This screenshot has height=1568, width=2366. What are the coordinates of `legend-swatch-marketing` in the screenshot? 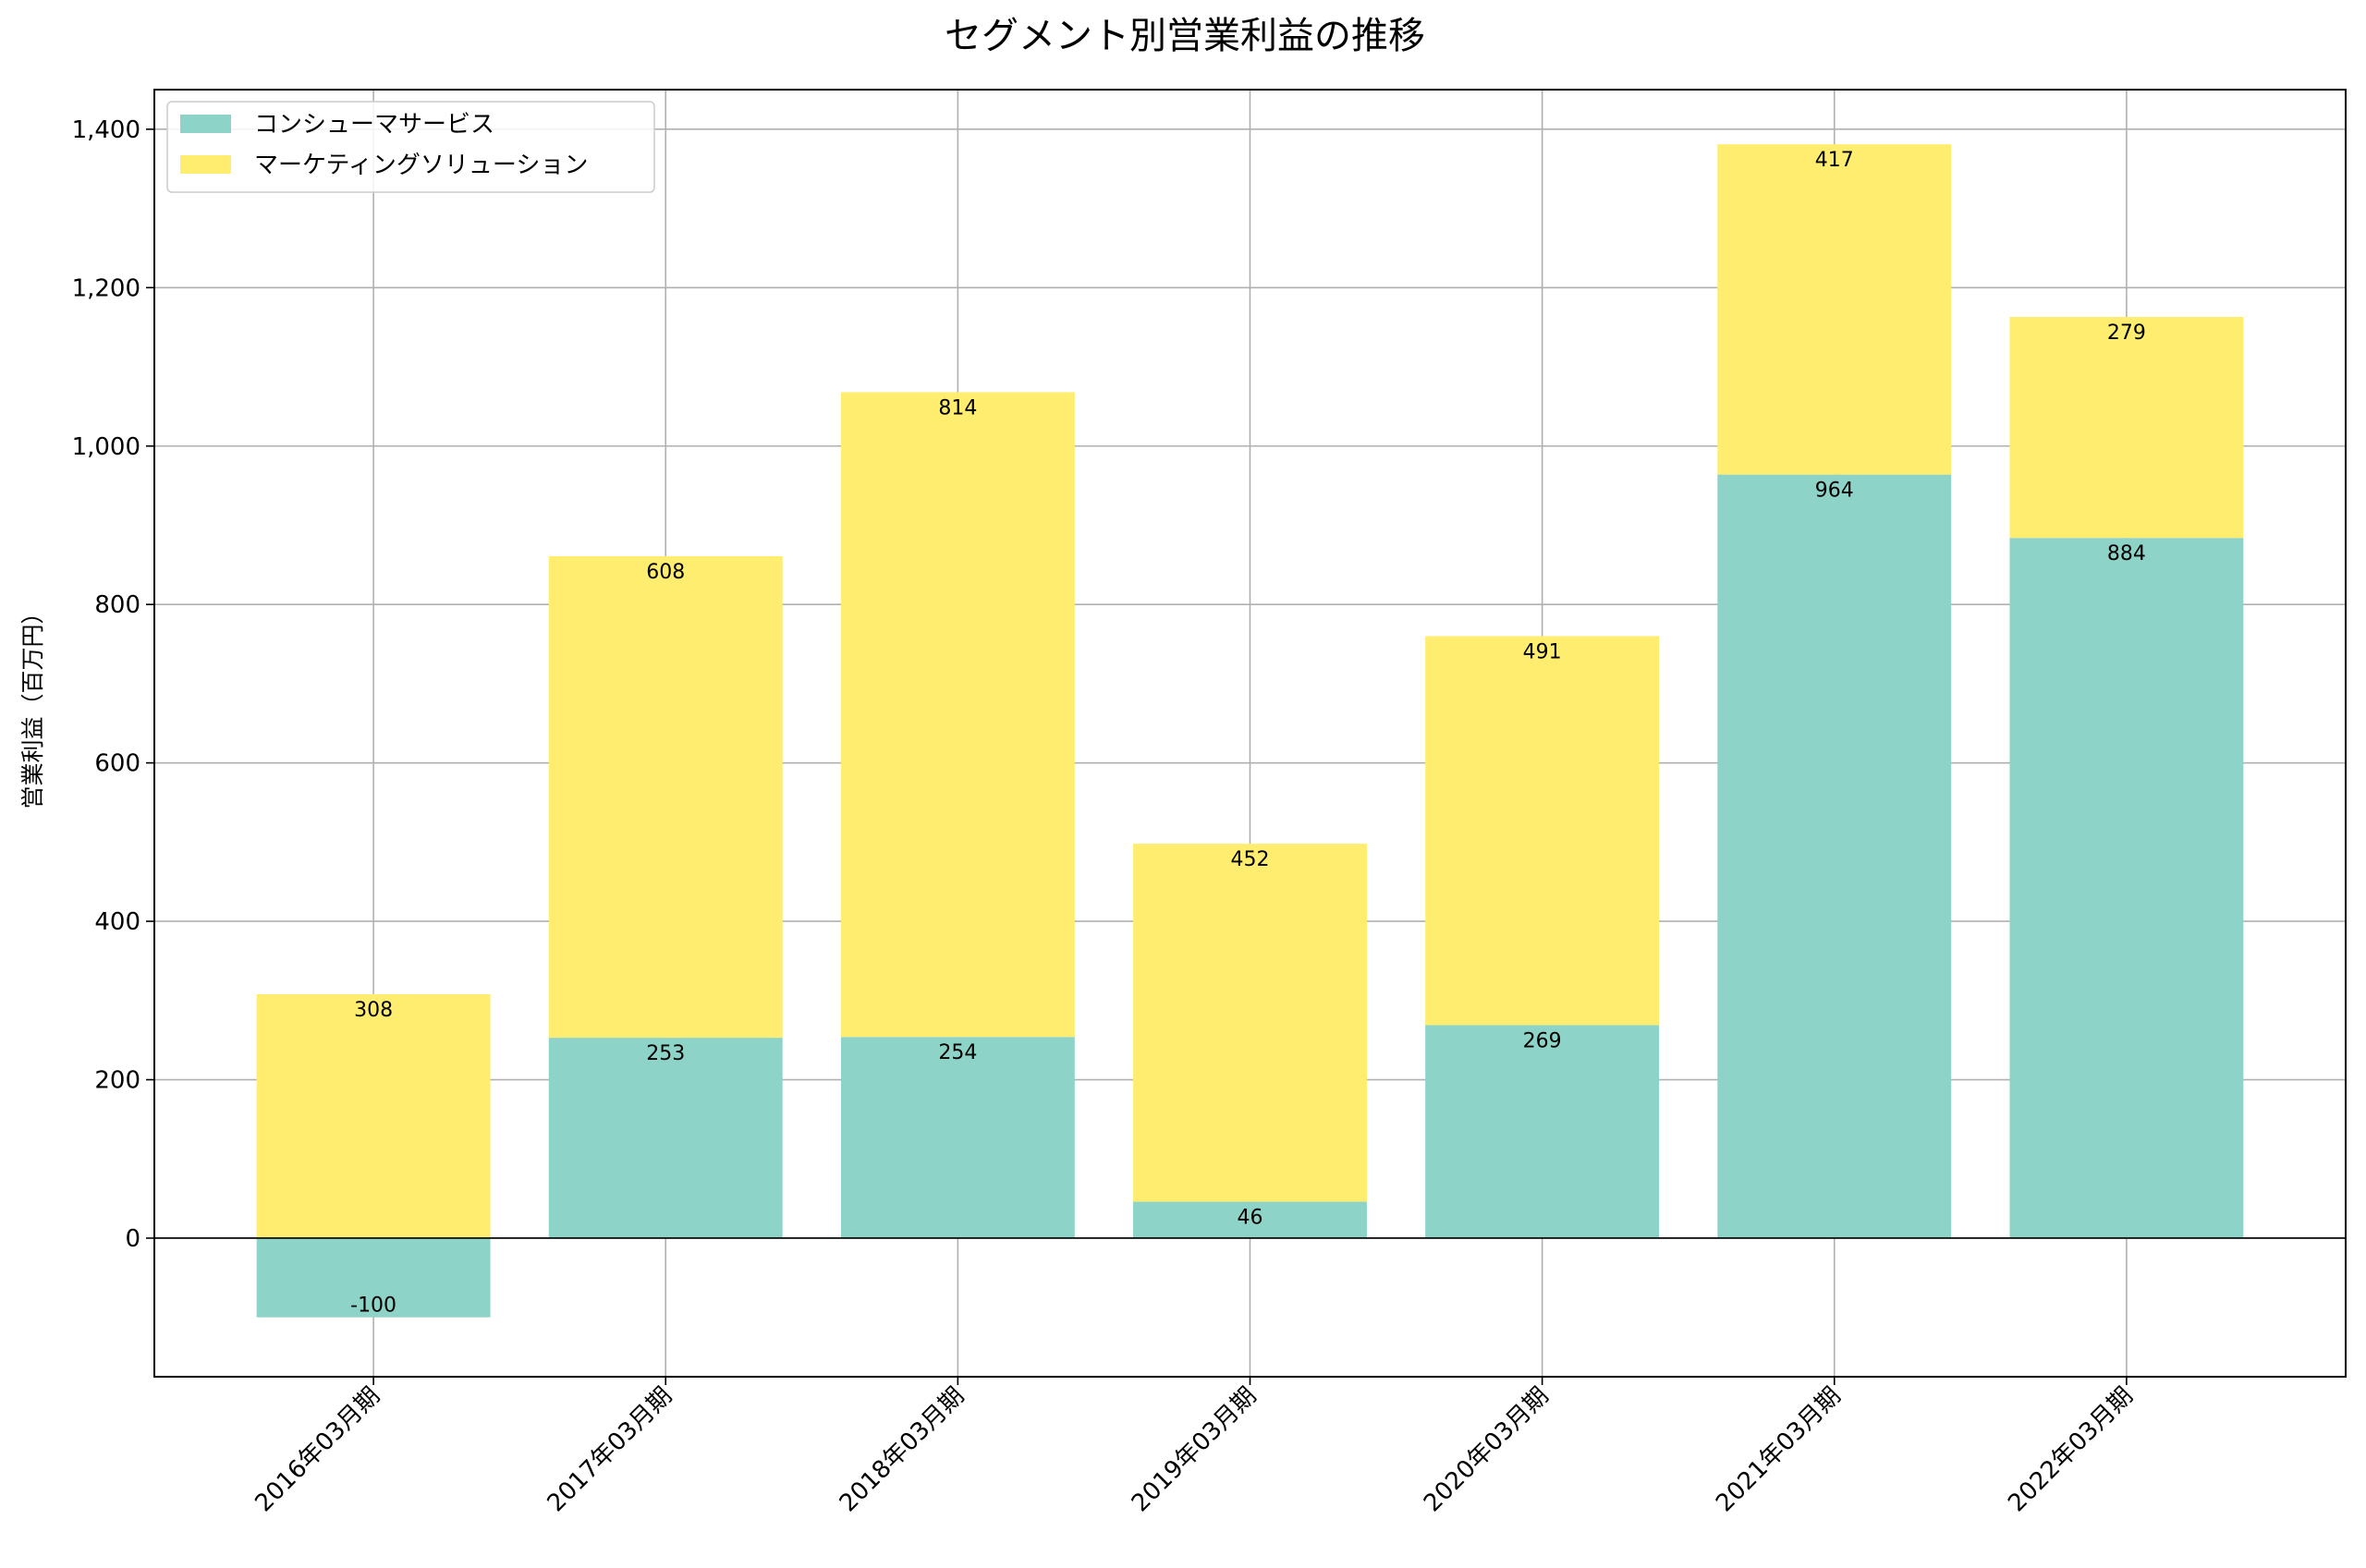 It's located at (205, 164).